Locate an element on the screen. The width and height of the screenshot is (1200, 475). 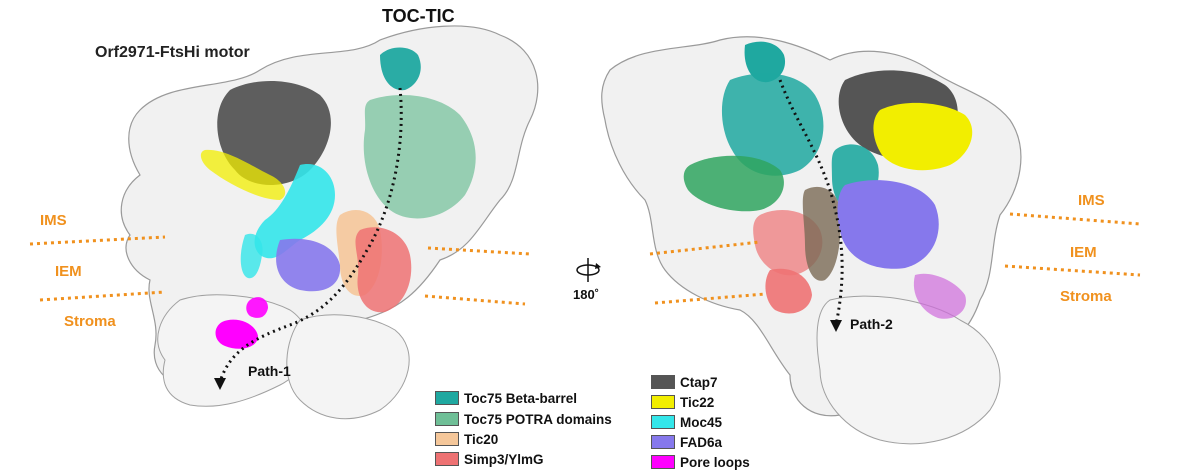
right-stroma-label: Stroma is located at coordinates (1086, 296).